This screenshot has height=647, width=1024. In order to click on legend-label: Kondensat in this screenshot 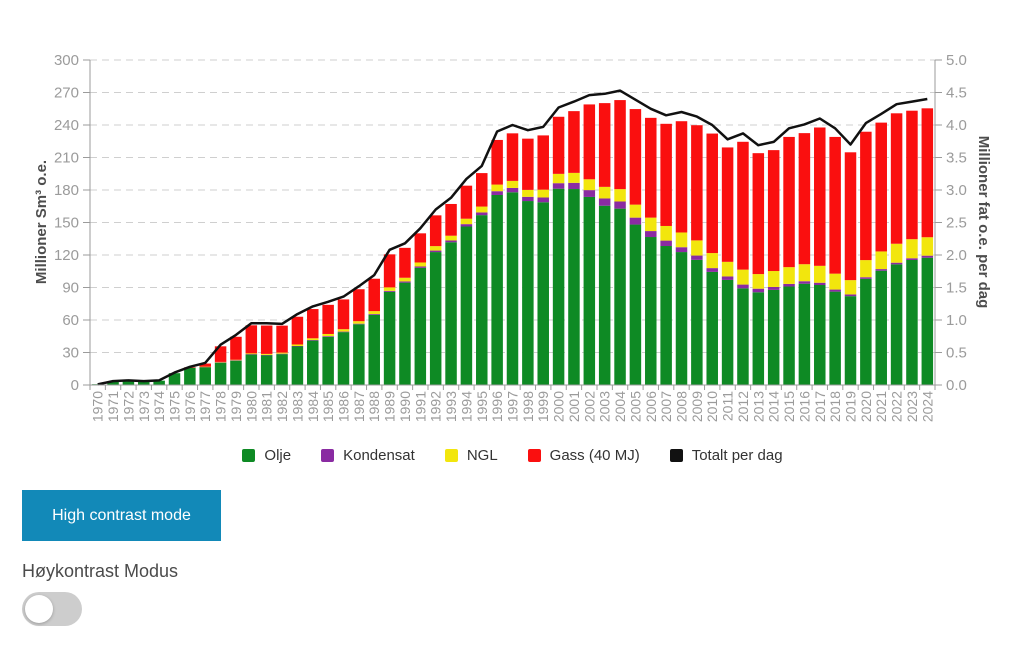, I will do `click(379, 455)`.